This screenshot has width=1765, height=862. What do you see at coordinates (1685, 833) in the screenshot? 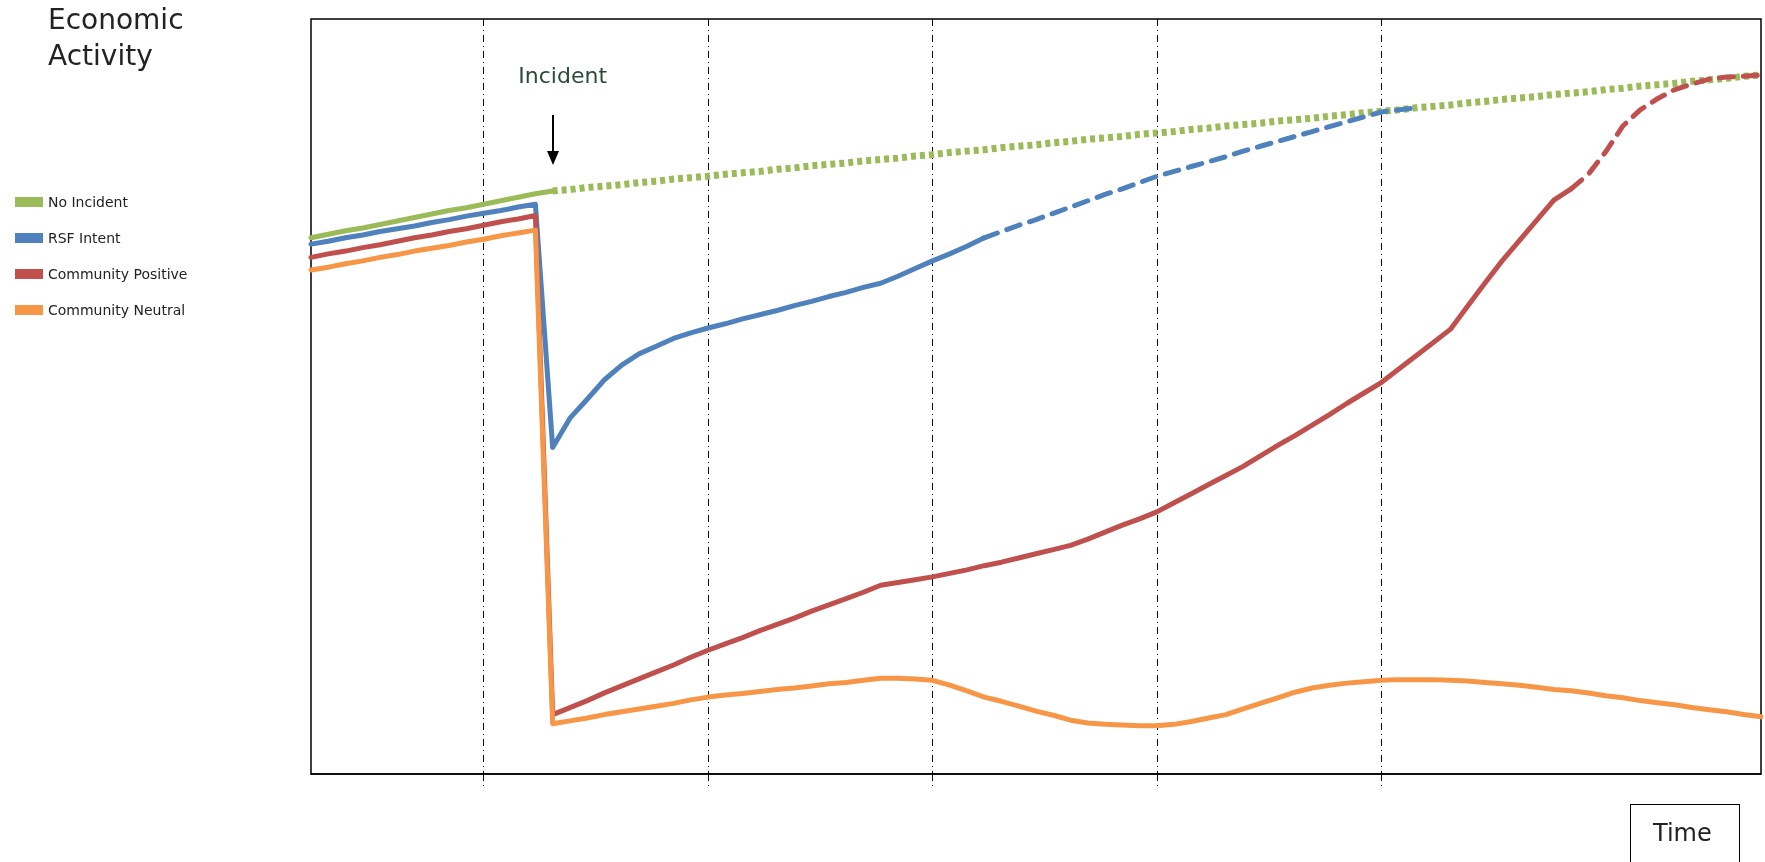
I see `x-axis-title: Time` at bounding box center [1685, 833].